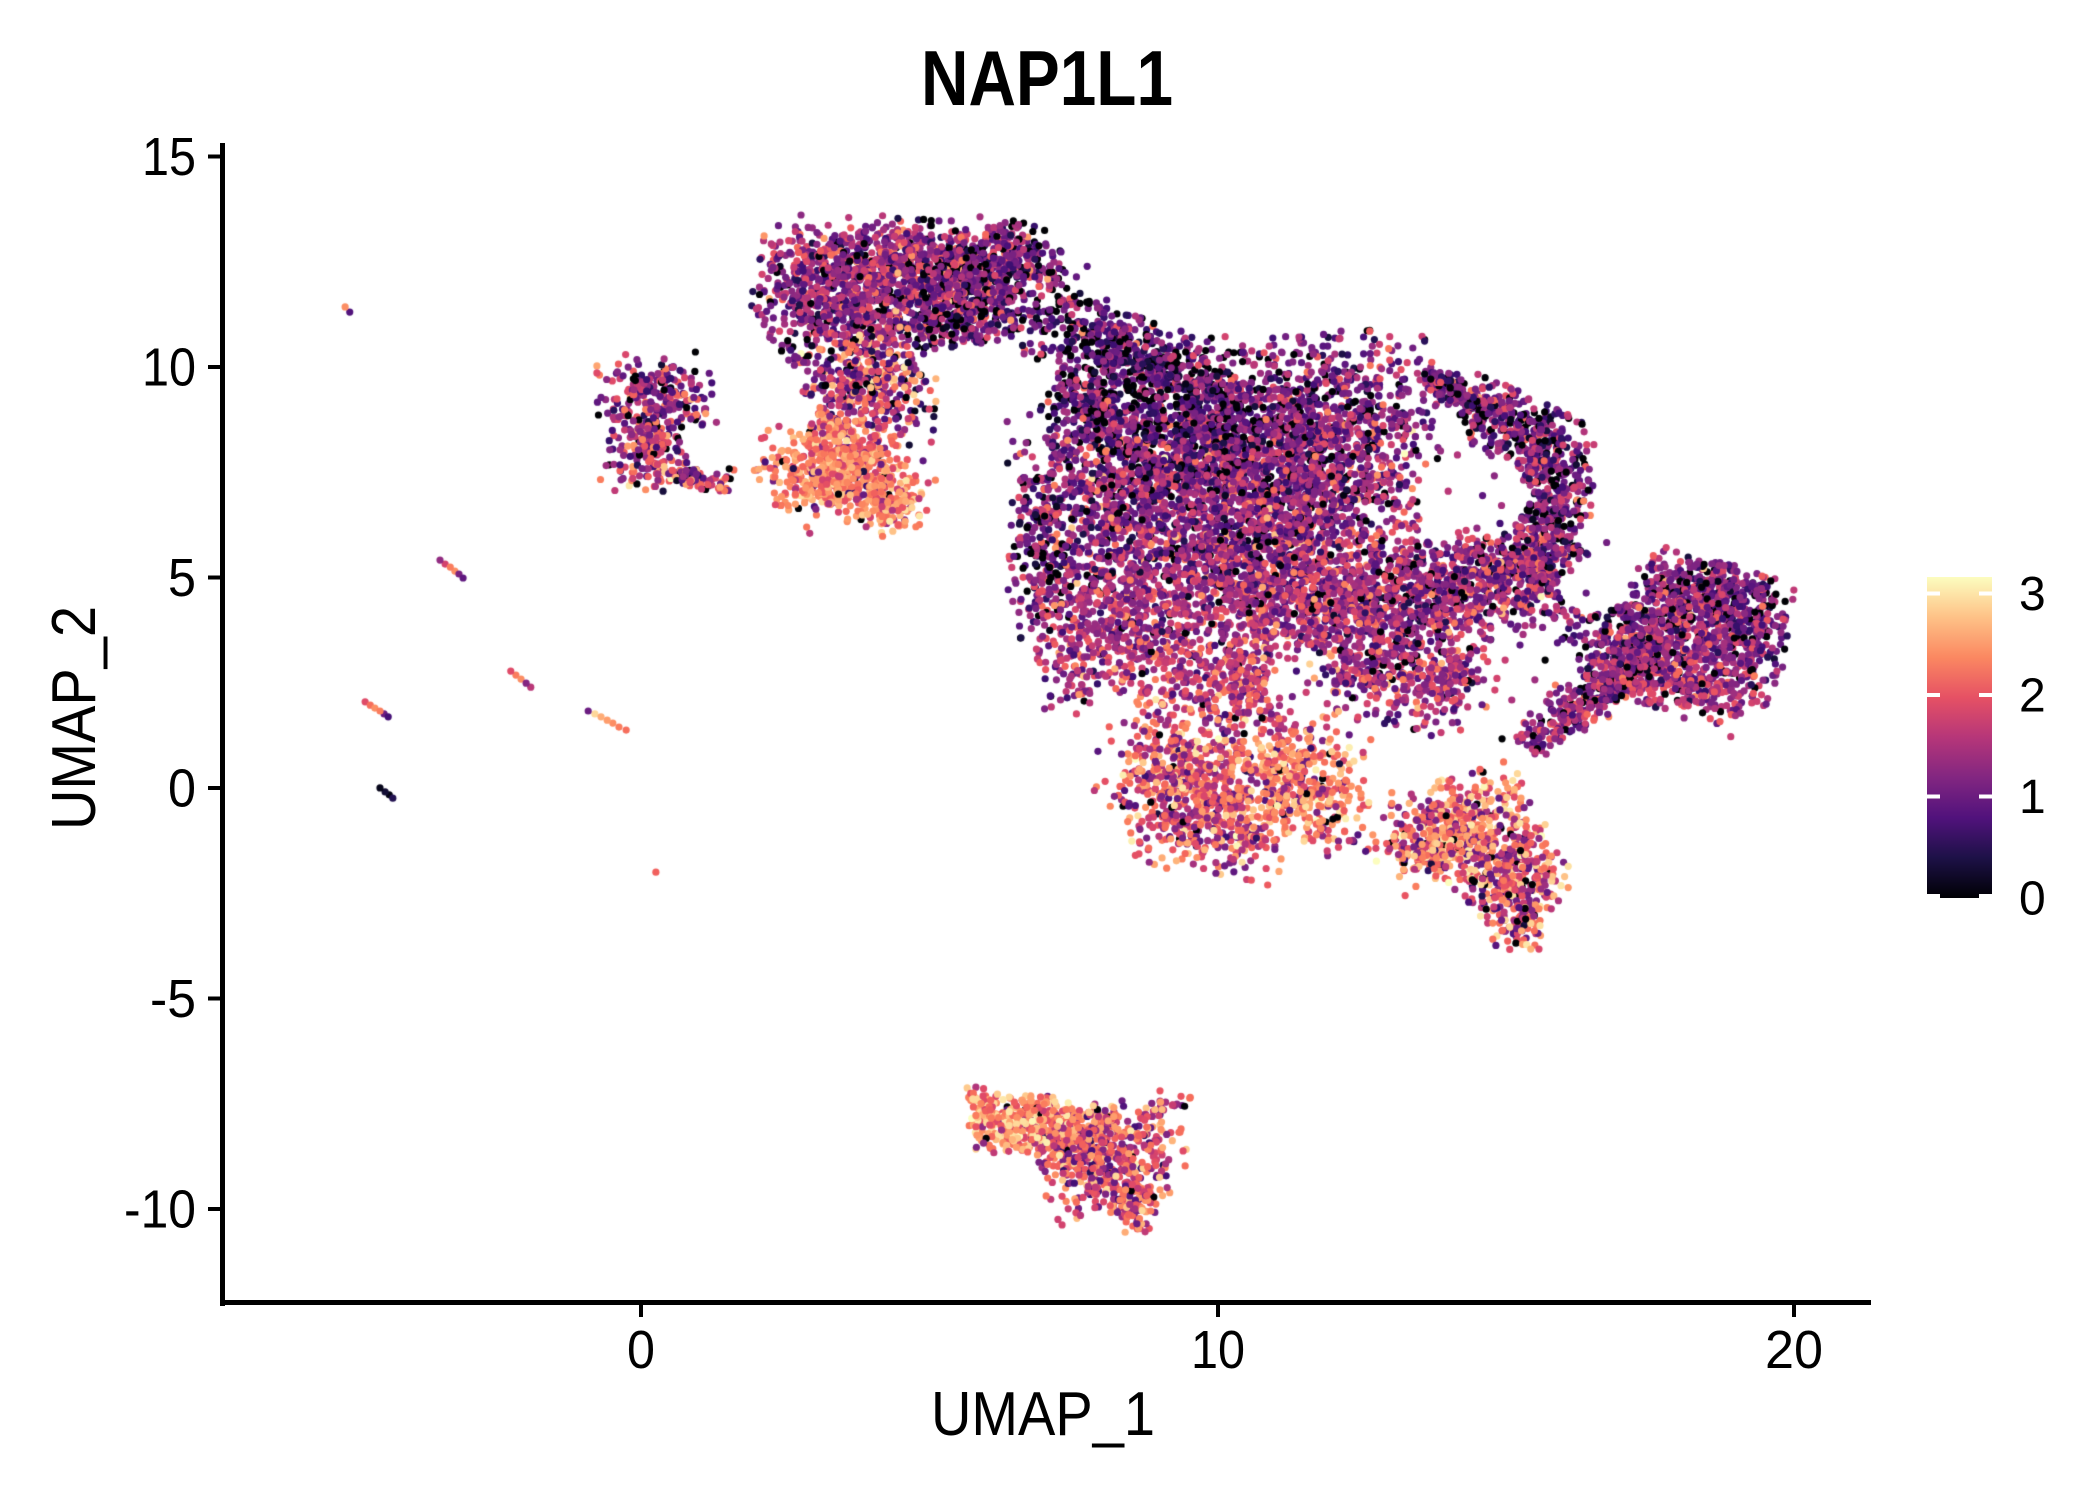  I want to click on svg-text: -5, so click(173, 999).